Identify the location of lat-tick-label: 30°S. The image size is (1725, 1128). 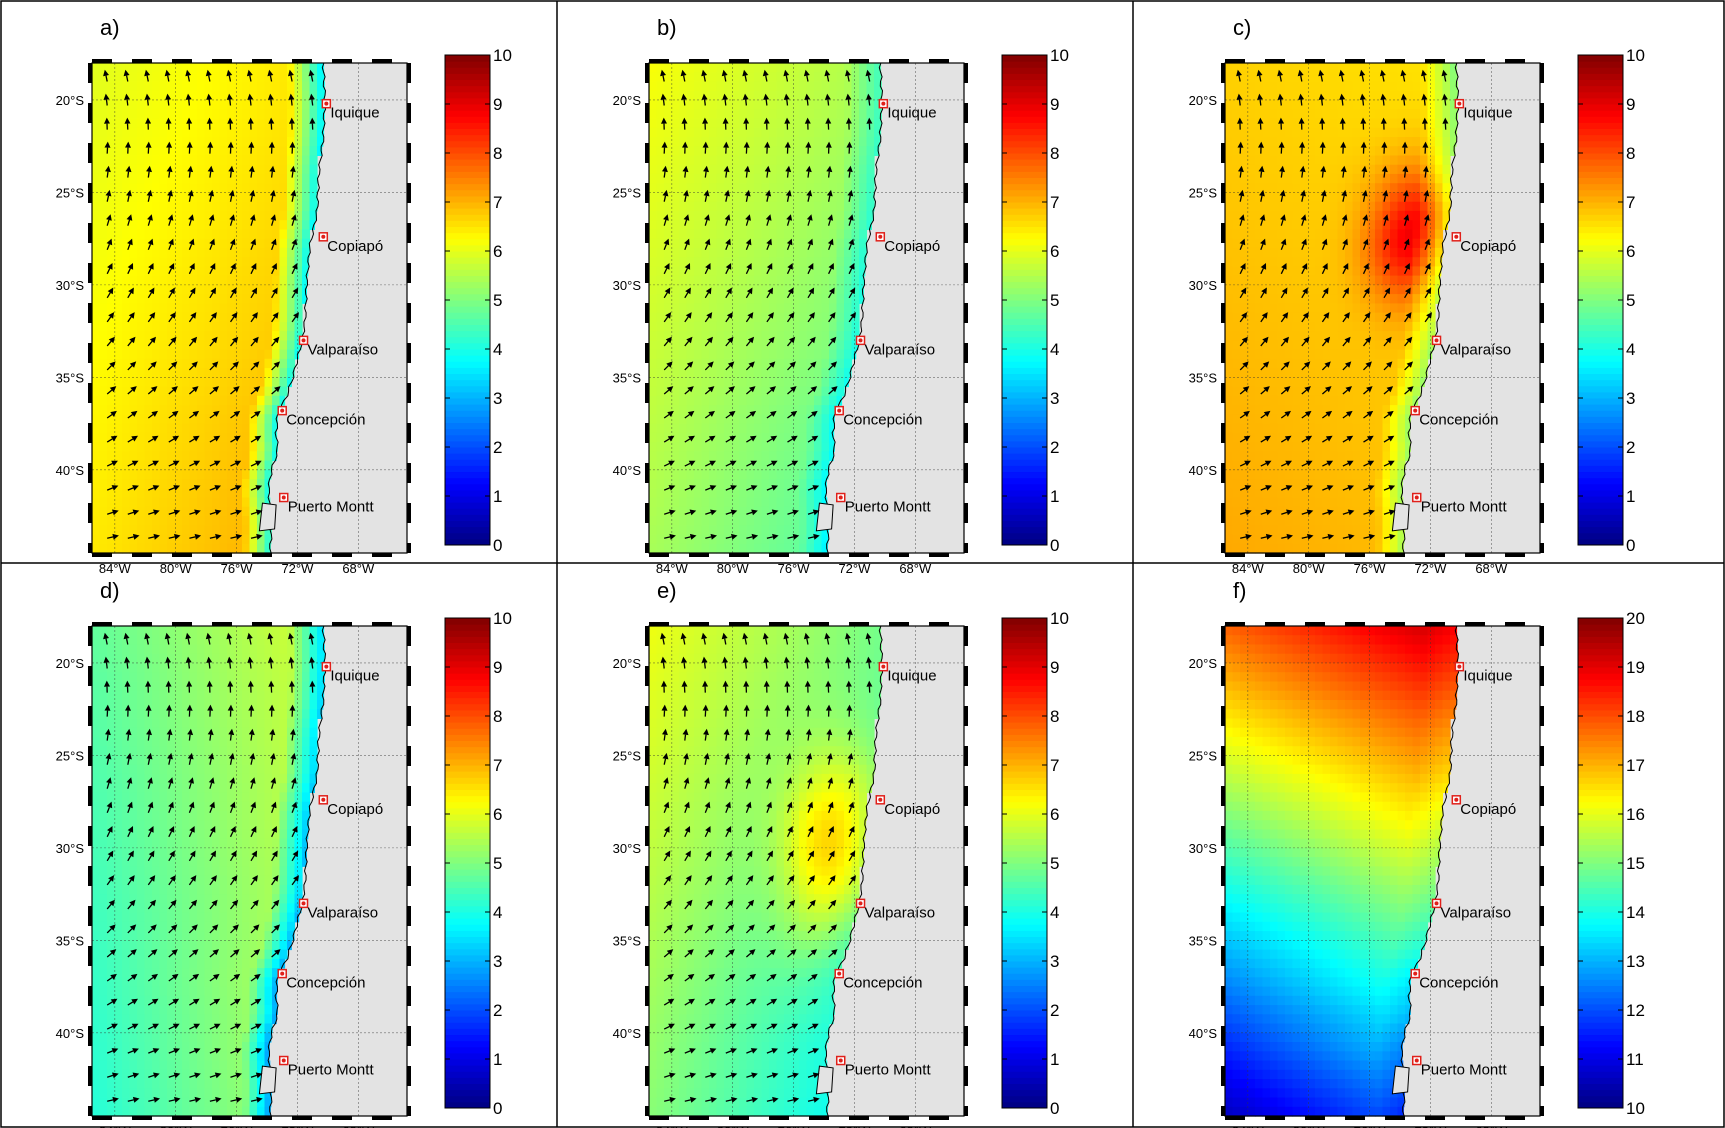
(627, 285).